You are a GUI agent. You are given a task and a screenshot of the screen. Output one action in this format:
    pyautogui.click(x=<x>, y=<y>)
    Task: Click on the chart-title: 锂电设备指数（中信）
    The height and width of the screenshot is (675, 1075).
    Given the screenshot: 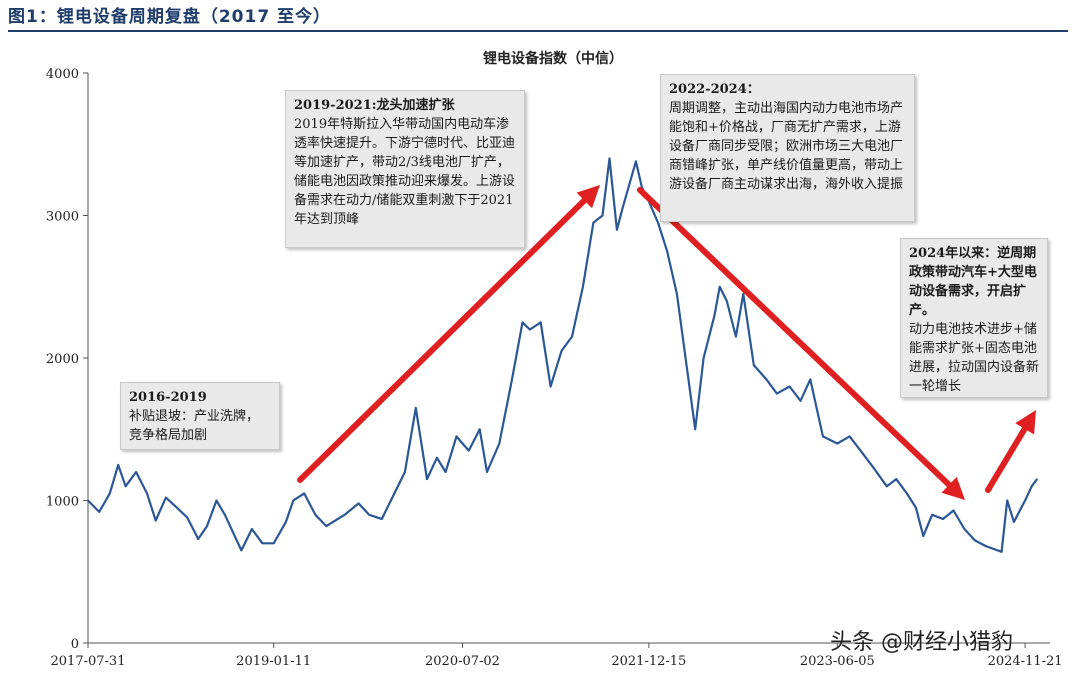 What is the action you would take?
    pyautogui.click(x=553, y=58)
    